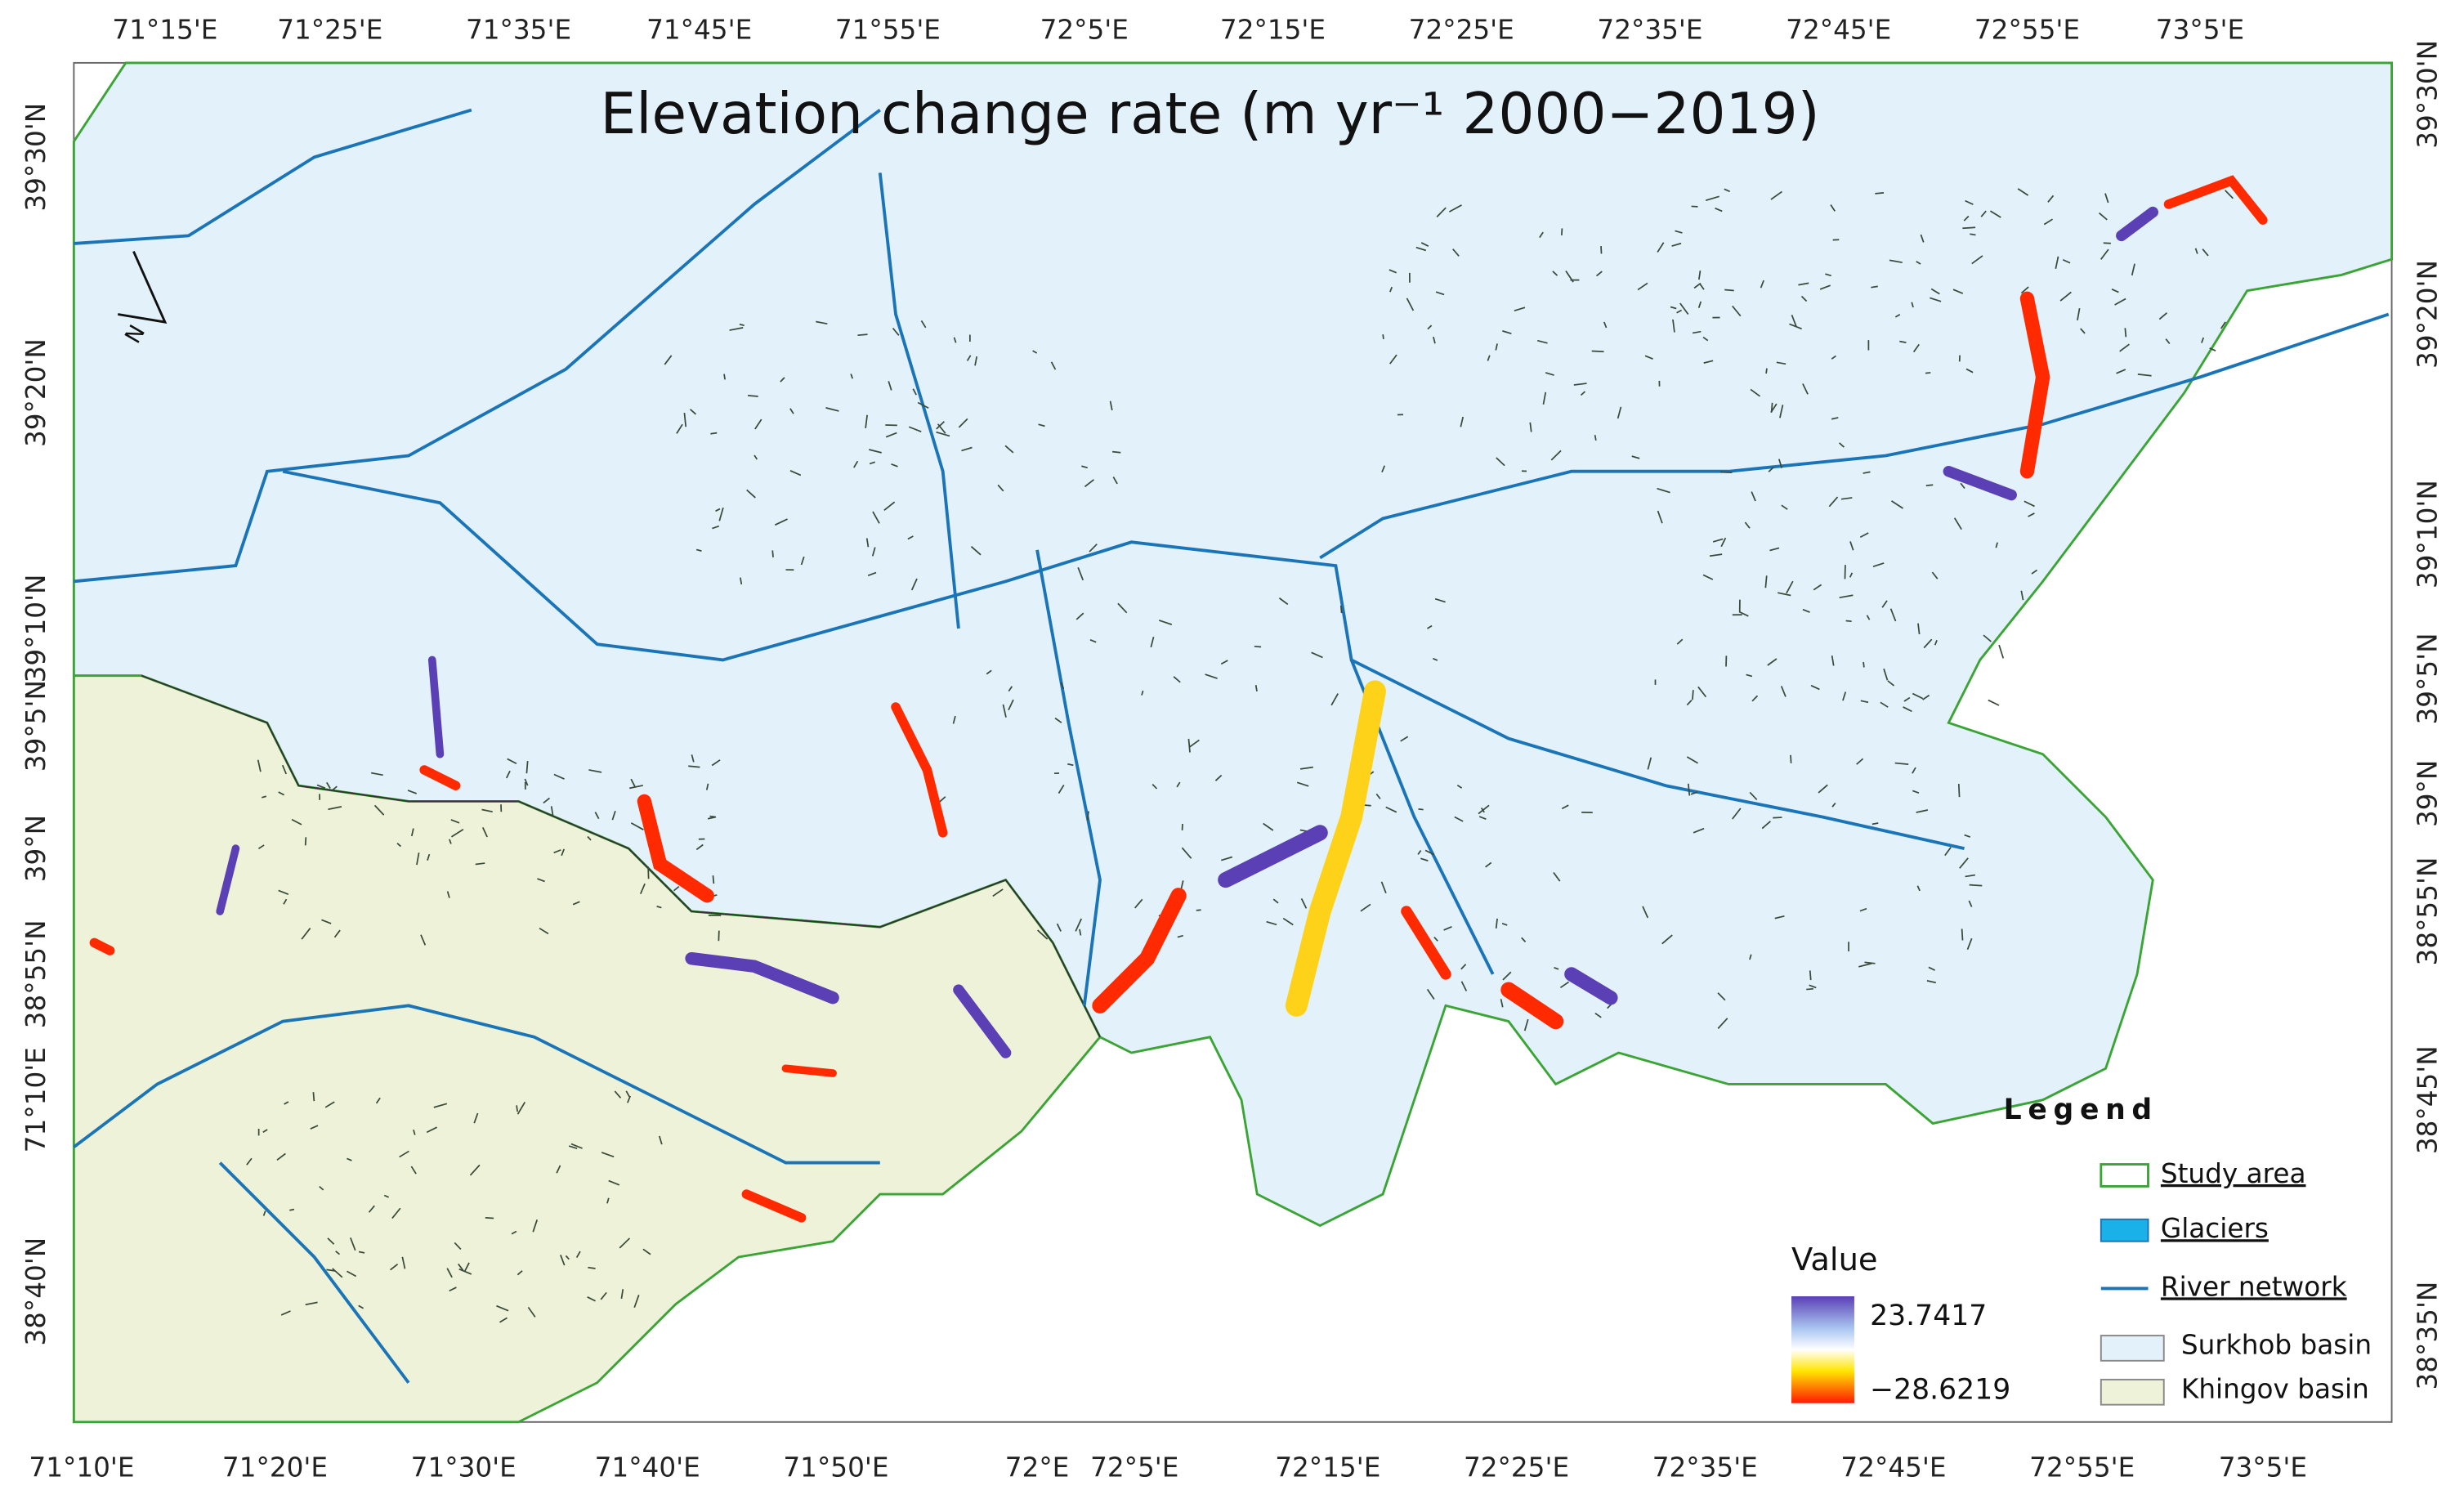  Describe the element at coordinates (2428, 793) in the screenshot. I see `right-lat-label: 39°N` at that location.